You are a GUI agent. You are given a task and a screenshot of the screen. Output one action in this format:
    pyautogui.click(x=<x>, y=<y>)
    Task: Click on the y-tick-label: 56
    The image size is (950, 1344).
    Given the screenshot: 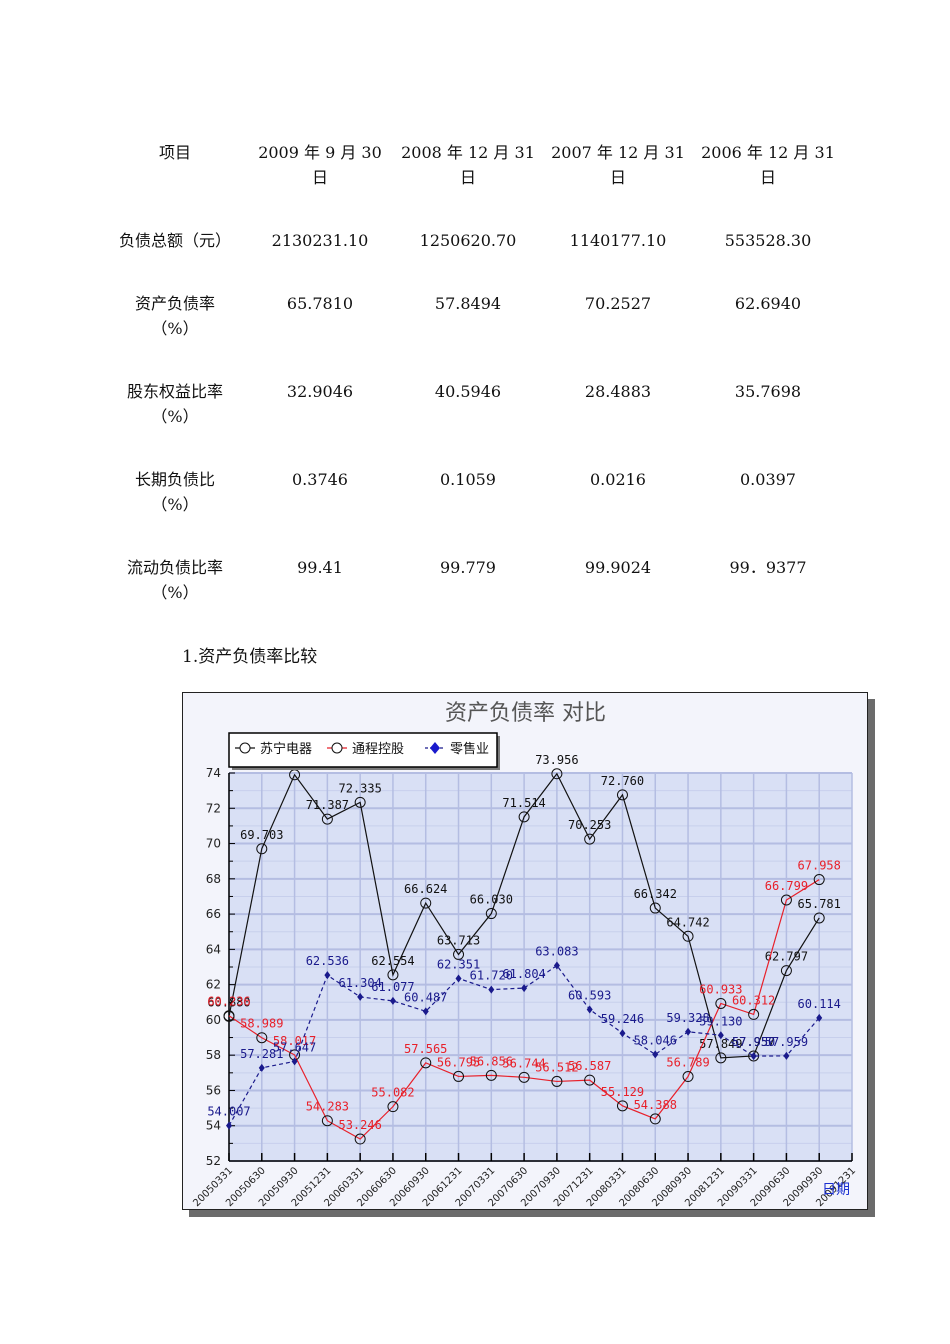 What is the action you would take?
    pyautogui.click(x=213, y=1090)
    